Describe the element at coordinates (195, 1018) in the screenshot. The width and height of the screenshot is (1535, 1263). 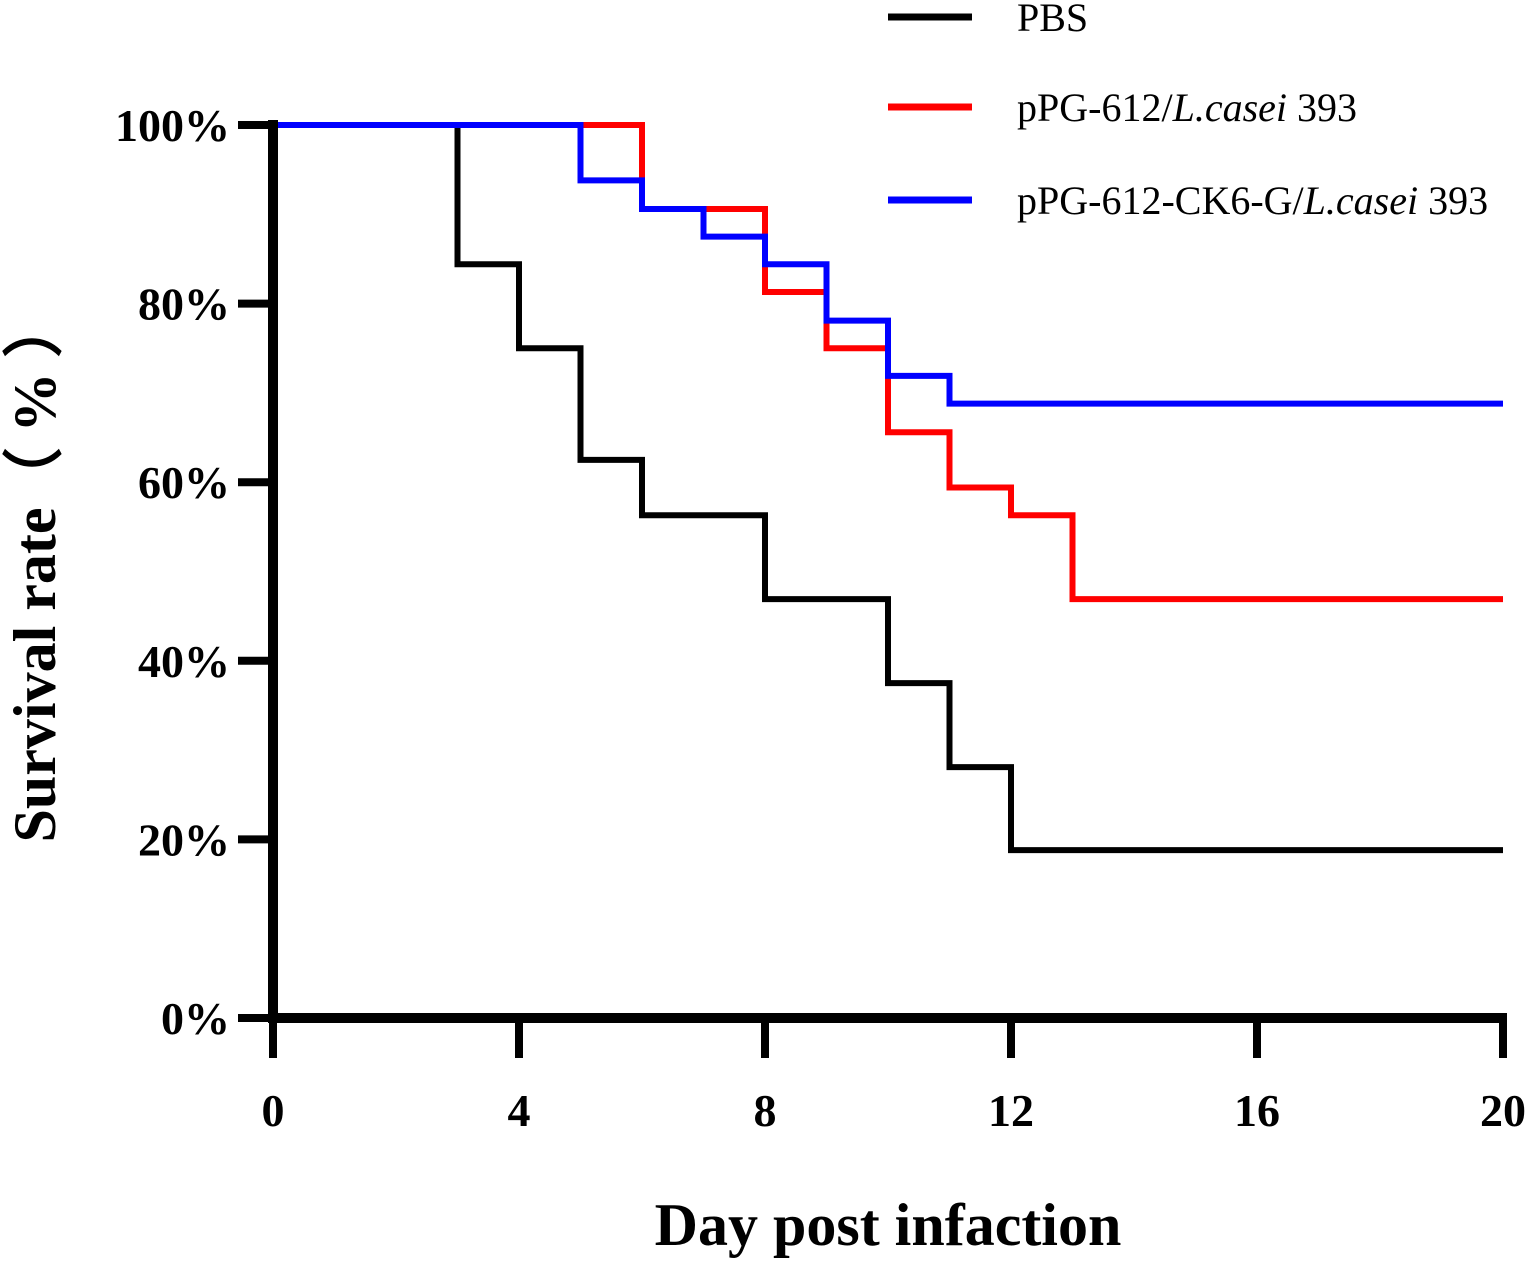
I see `y-tick-label: 0%` at that location.